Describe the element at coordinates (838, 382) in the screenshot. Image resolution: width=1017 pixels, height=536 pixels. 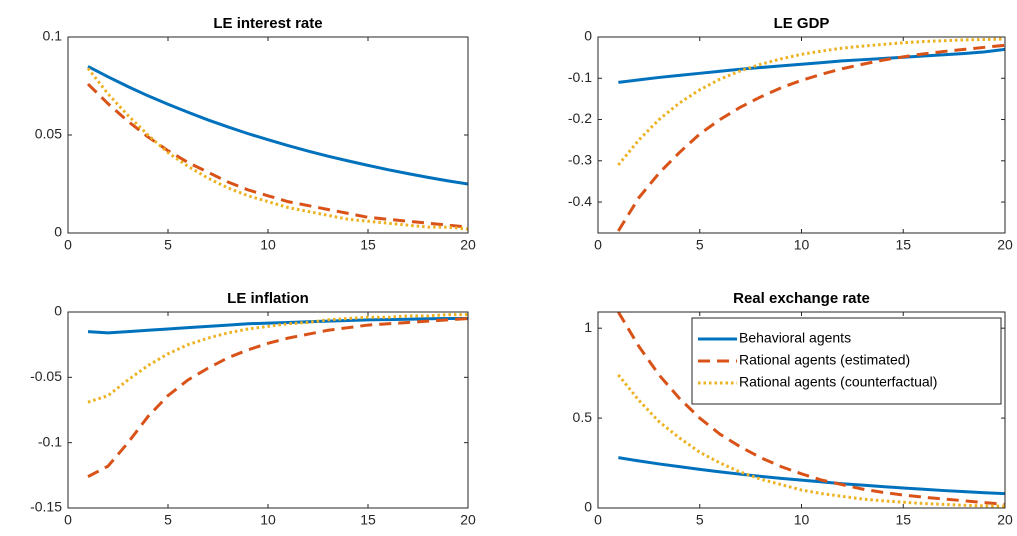
I see `legend-label: Rational agents (counterfactual)` at that location.